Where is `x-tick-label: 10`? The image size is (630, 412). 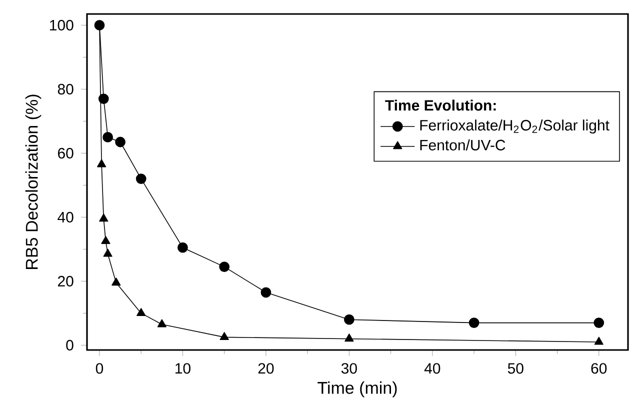 x-tick-label: 10 is located at coordinates (183, 368).